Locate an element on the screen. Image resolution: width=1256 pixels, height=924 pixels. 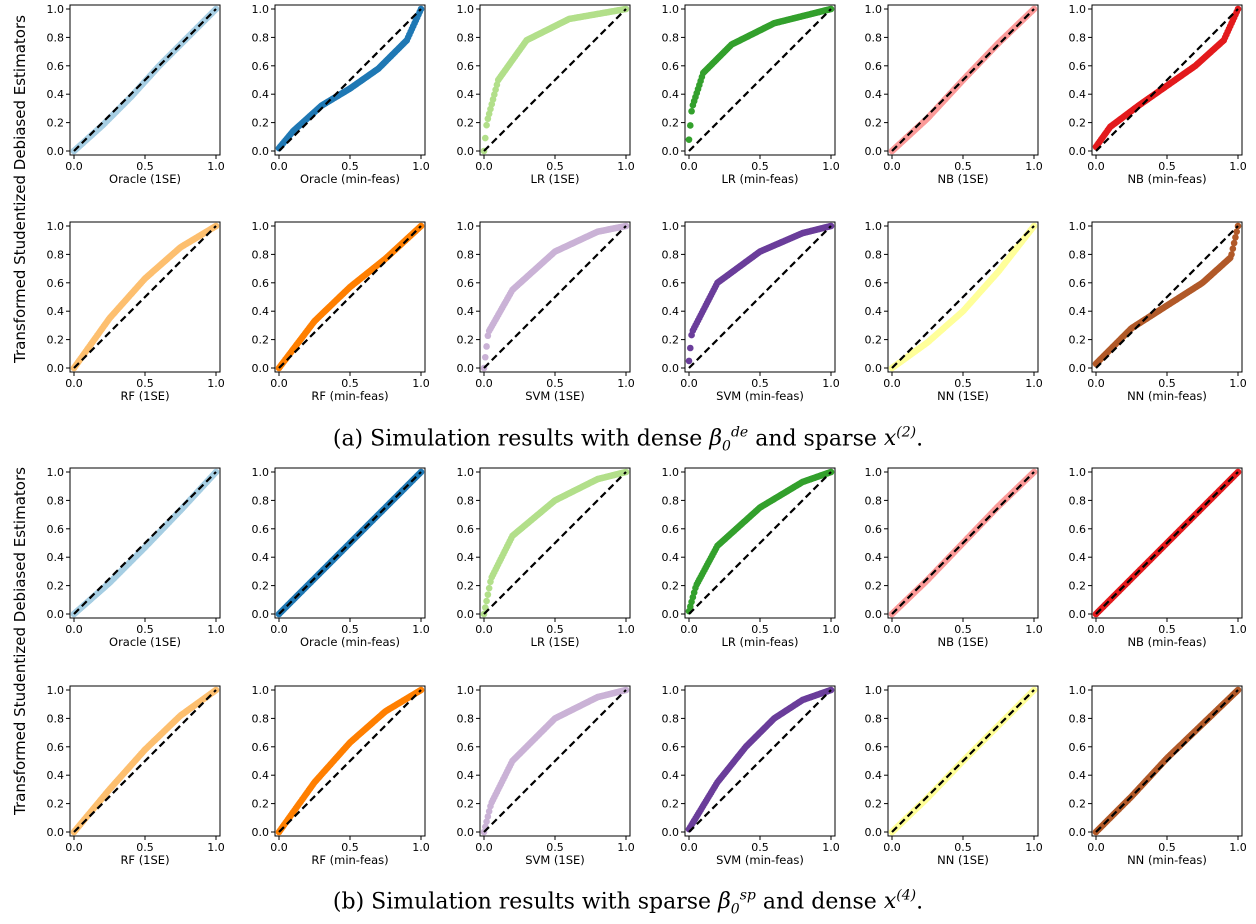
caption-b-suffix: . is located at coordinates (920, 902).